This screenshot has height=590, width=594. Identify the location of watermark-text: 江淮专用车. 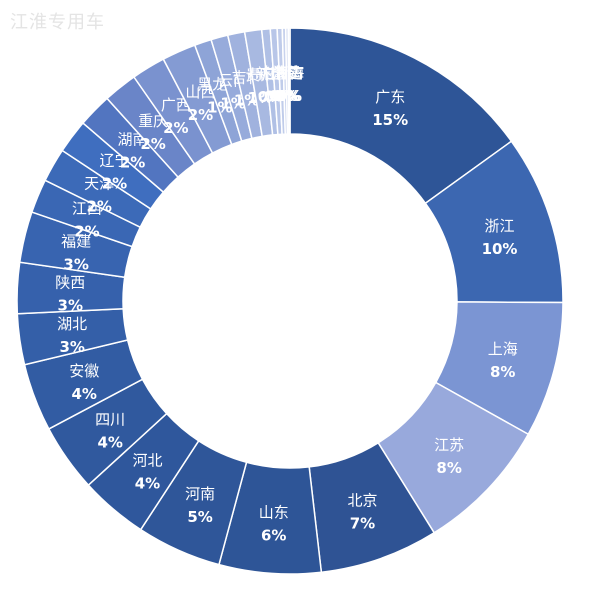
(57, 22).